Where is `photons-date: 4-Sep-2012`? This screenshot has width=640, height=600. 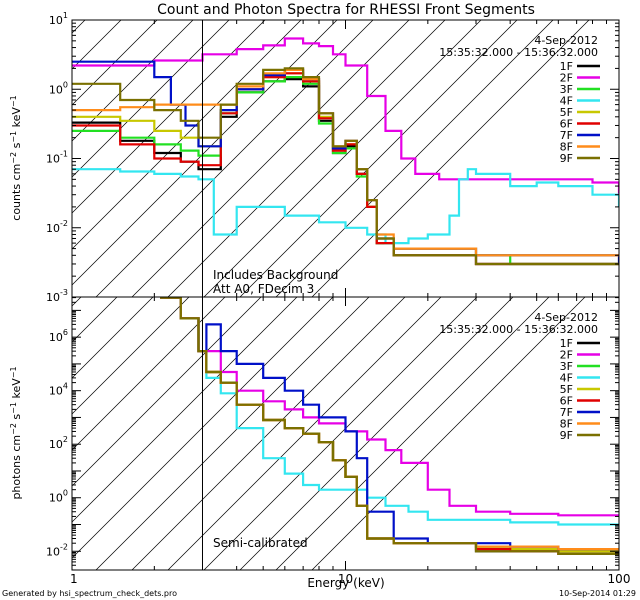 photons-date: 4-Sep-2012 is located at coordinates (566, 317).